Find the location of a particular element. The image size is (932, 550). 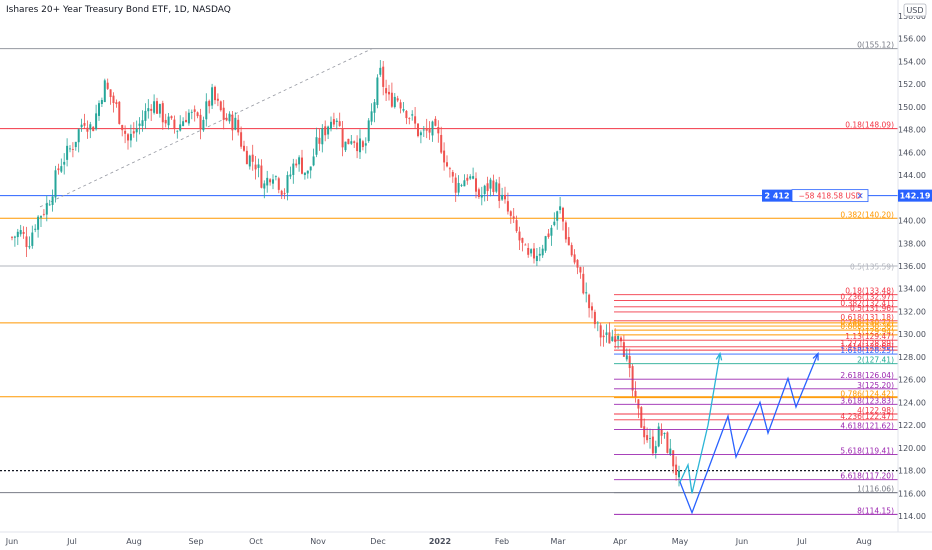

y-tick-20: 154.00 is located at coordinates (912, 61).